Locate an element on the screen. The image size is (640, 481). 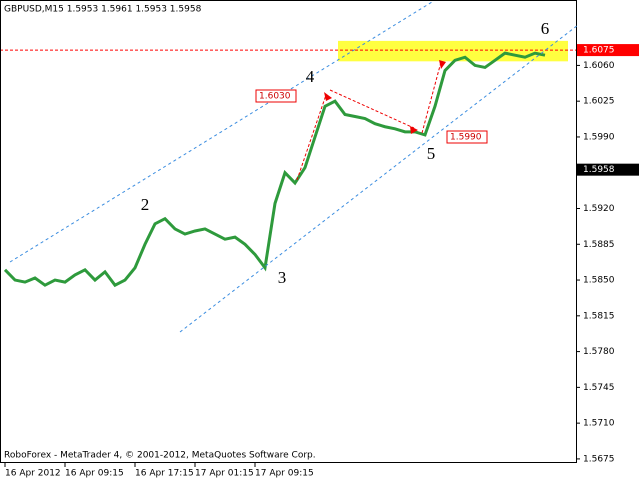
y-tick-label: 1.5815 is located at coordinates (599, 316).